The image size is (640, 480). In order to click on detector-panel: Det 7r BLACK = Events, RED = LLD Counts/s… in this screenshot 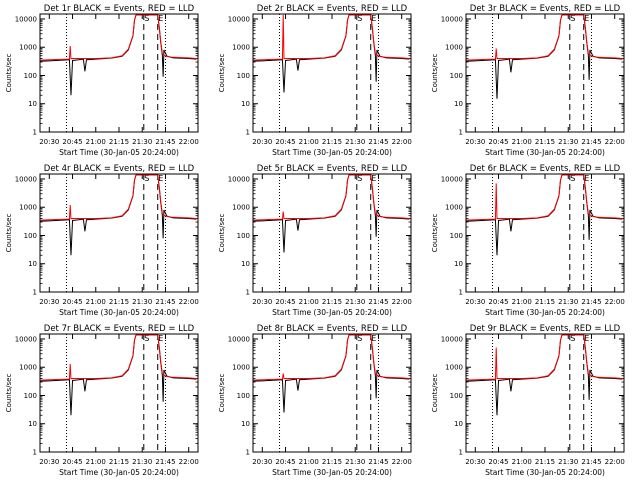, I will do `click(102, 400)`.